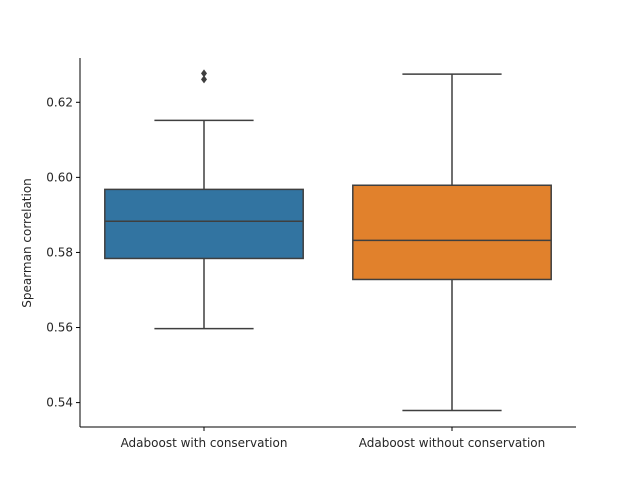 This screenshot has width=640, height=484. Describe the element at coordinates (59, 102) in the screenshot. I see `y-tick-label: 0.62` at that location.